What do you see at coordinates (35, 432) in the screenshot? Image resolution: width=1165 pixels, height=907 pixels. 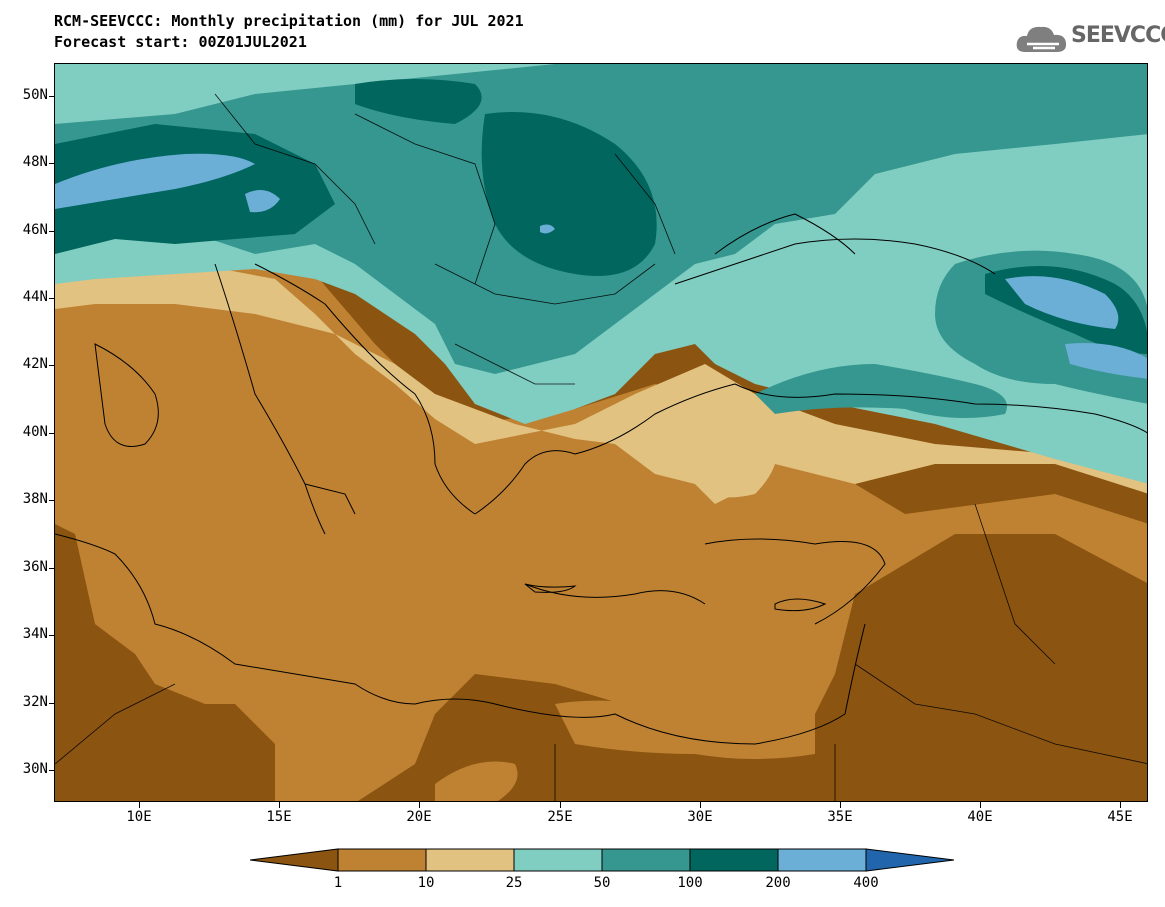 I see `lat-tick-label: 40N` at bounding box center [35, 432].